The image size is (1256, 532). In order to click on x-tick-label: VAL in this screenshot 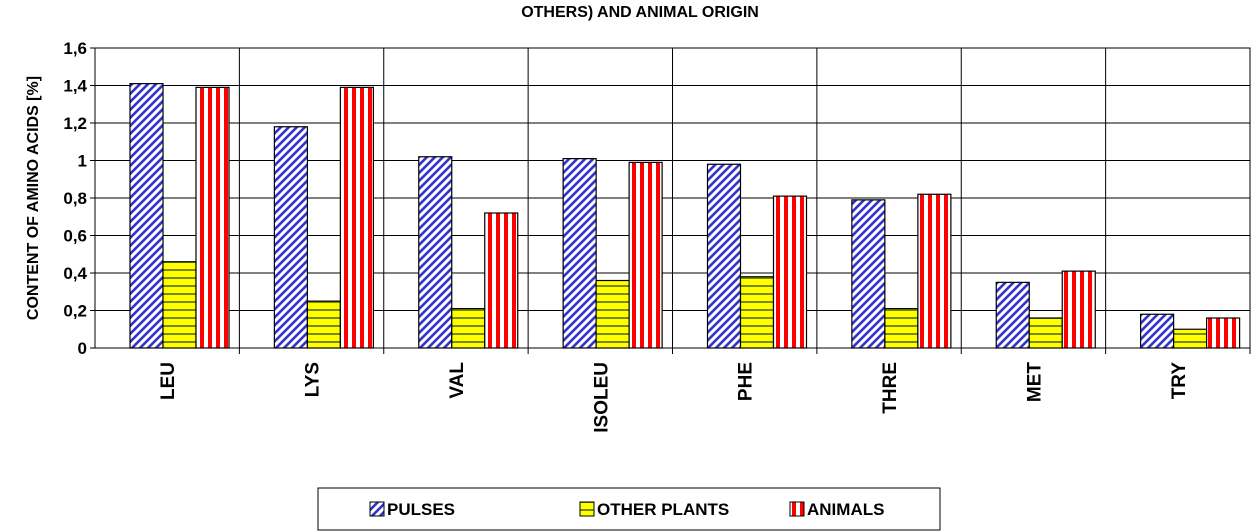, I will do `click(457, 380)`.